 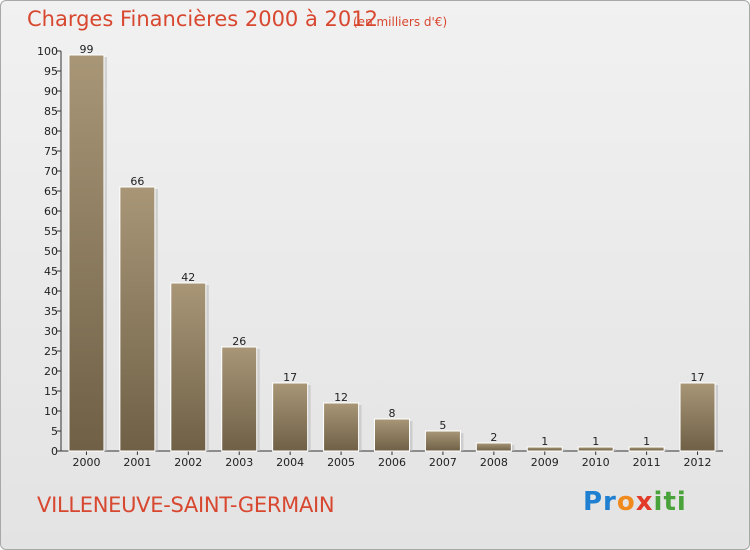 I want to click on x-tick-label: 2012, so click(x=698, y=462).